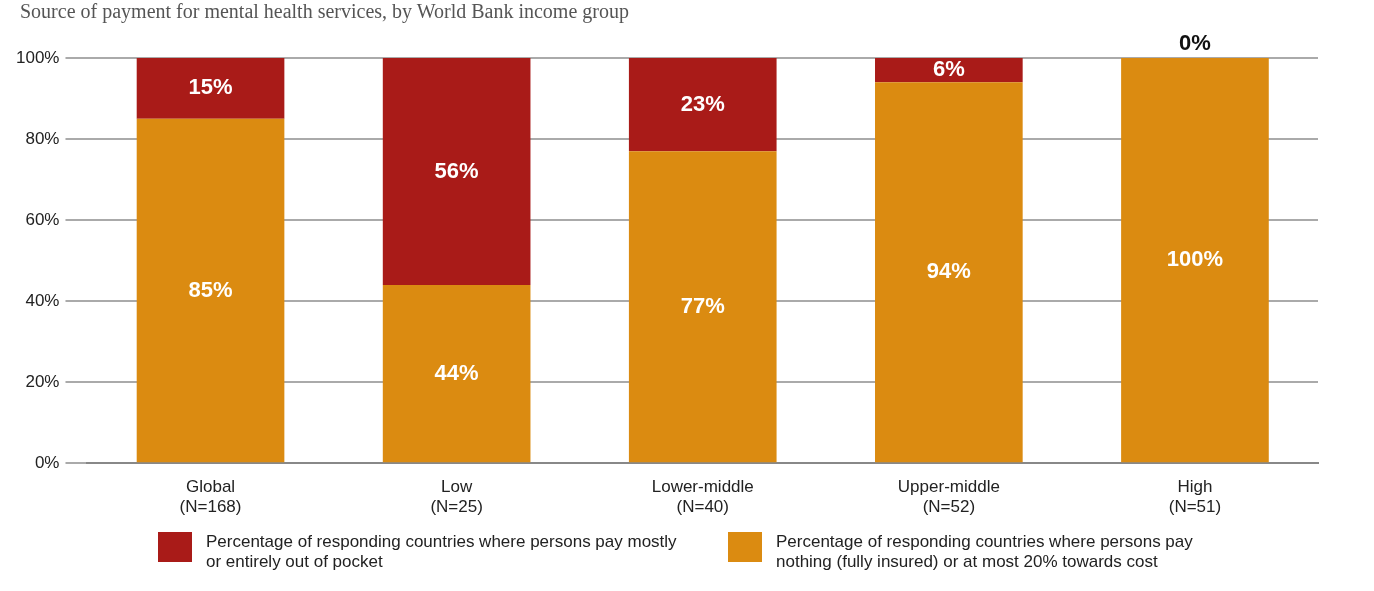 The width and height of the screenshot is (1374, 591). What do you see at coordinates (42, 219) in the screenshot?
I see `y-tick-label: 60%` at bounding box center [42, 219].